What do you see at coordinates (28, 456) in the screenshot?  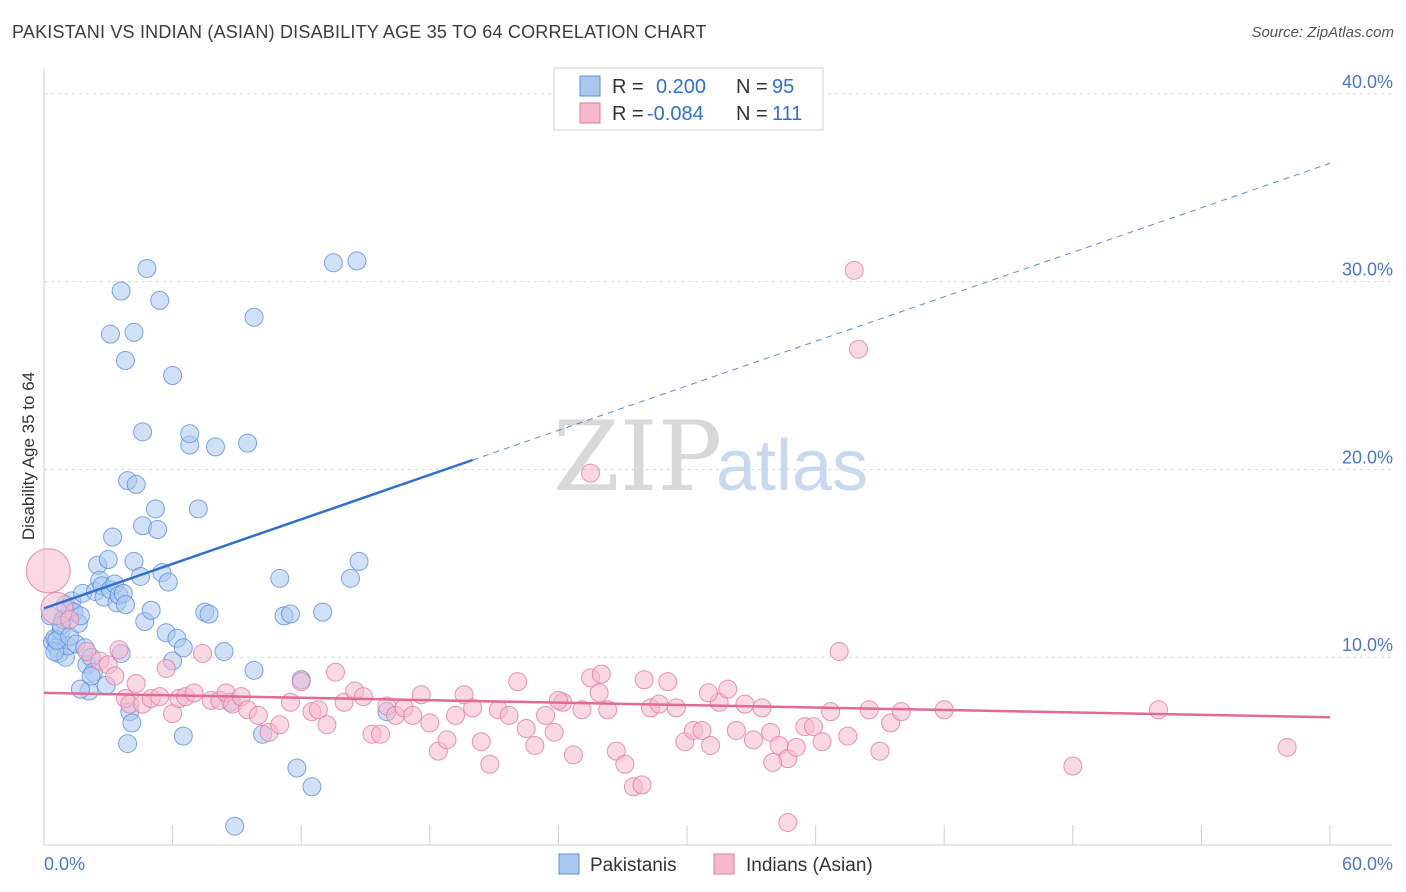 I see `y-axis-label: Disability Age 35 to 64` at bounding box center [28, 456].